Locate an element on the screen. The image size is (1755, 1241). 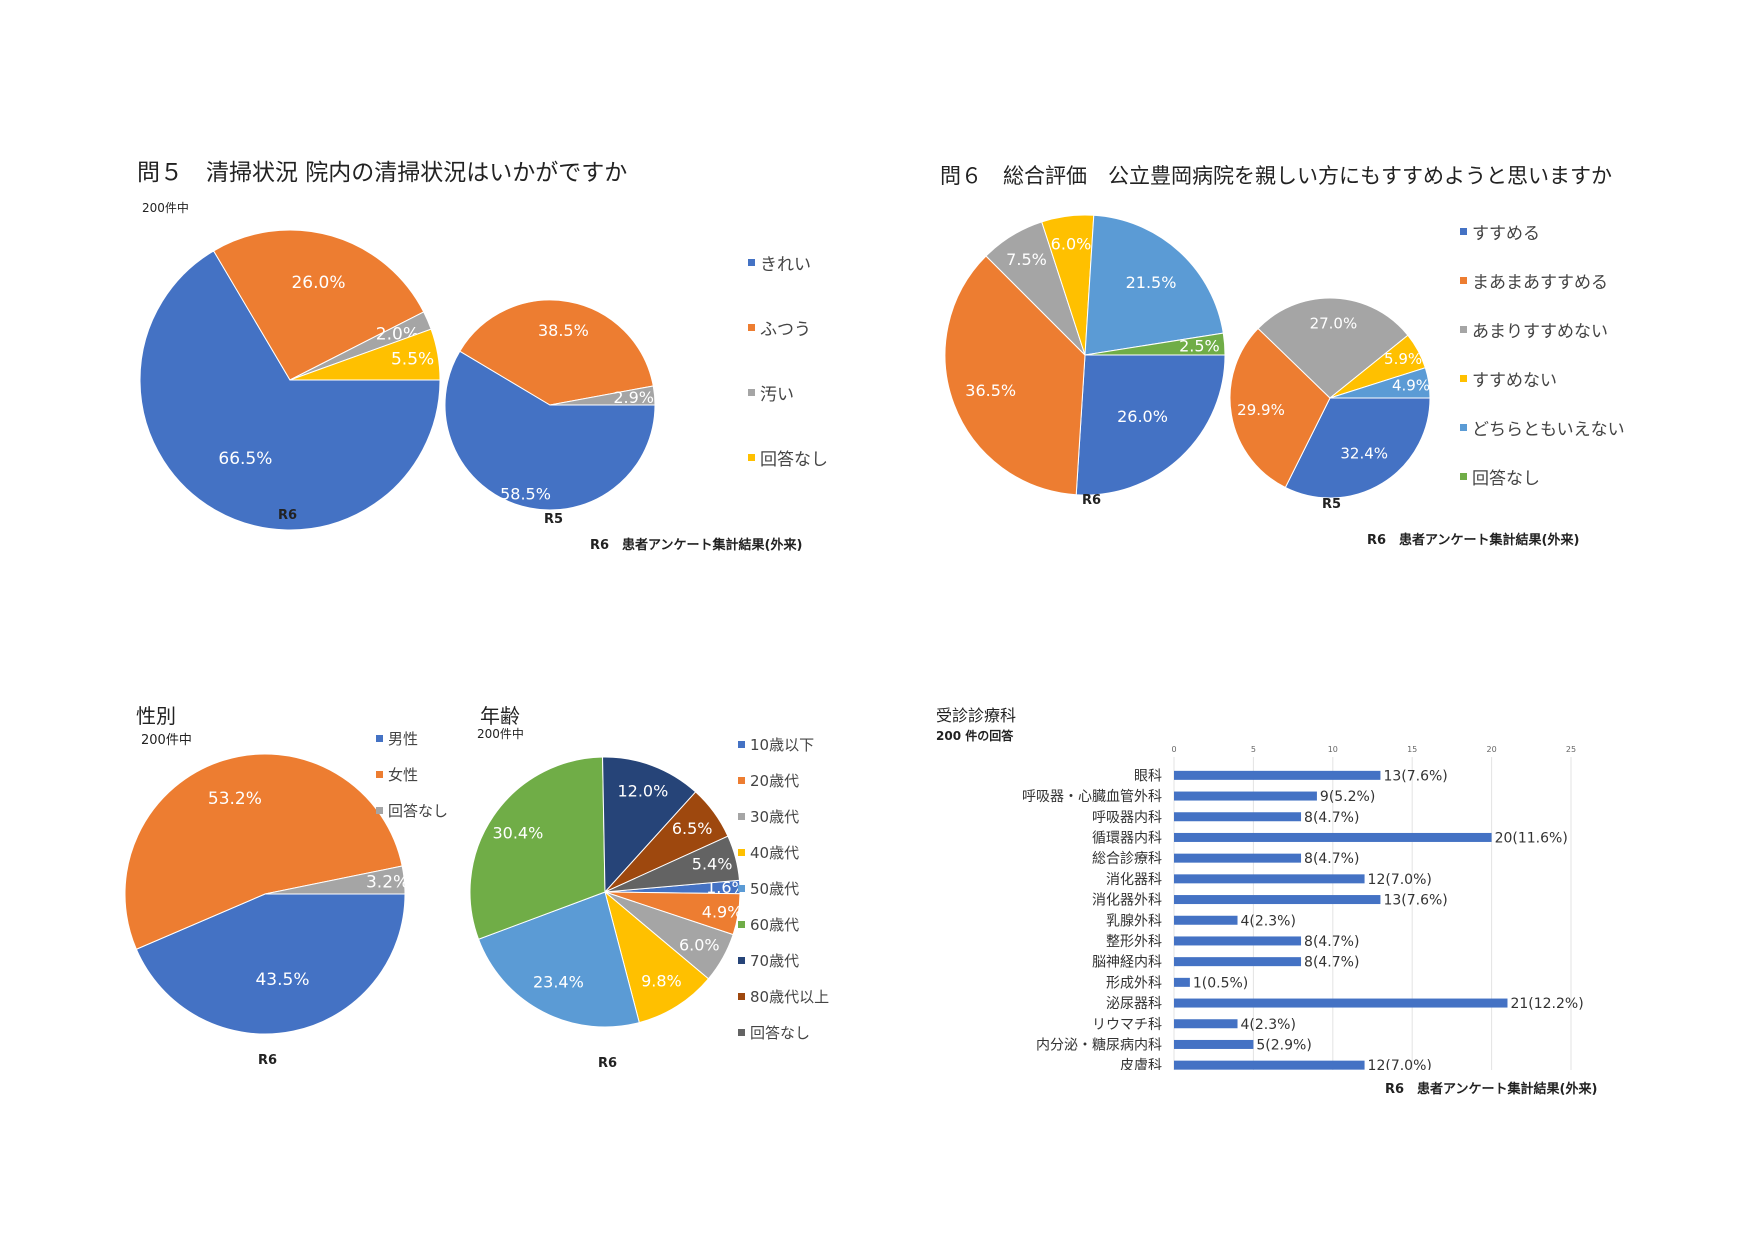
age-legend-item: 70歳代 is located at coordinates (768, 960).